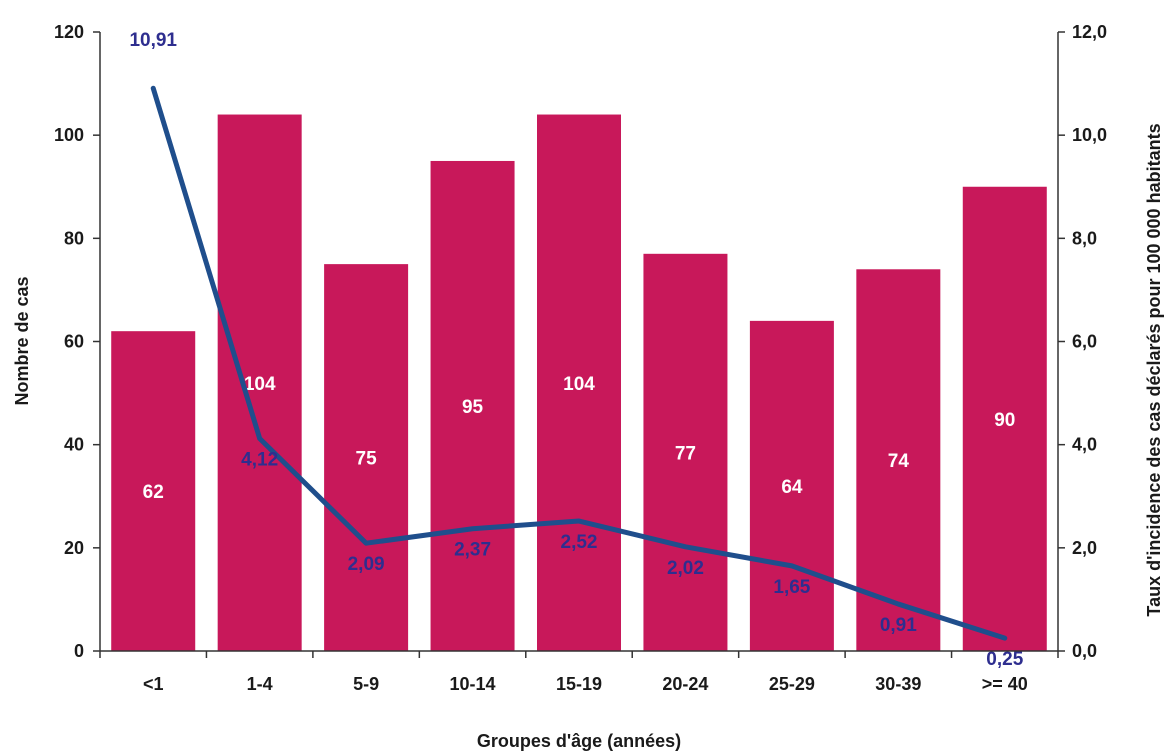 This screenshot has height=756, width=1170. I want to click on x-tick-label: 1-4, so click(260, 684).